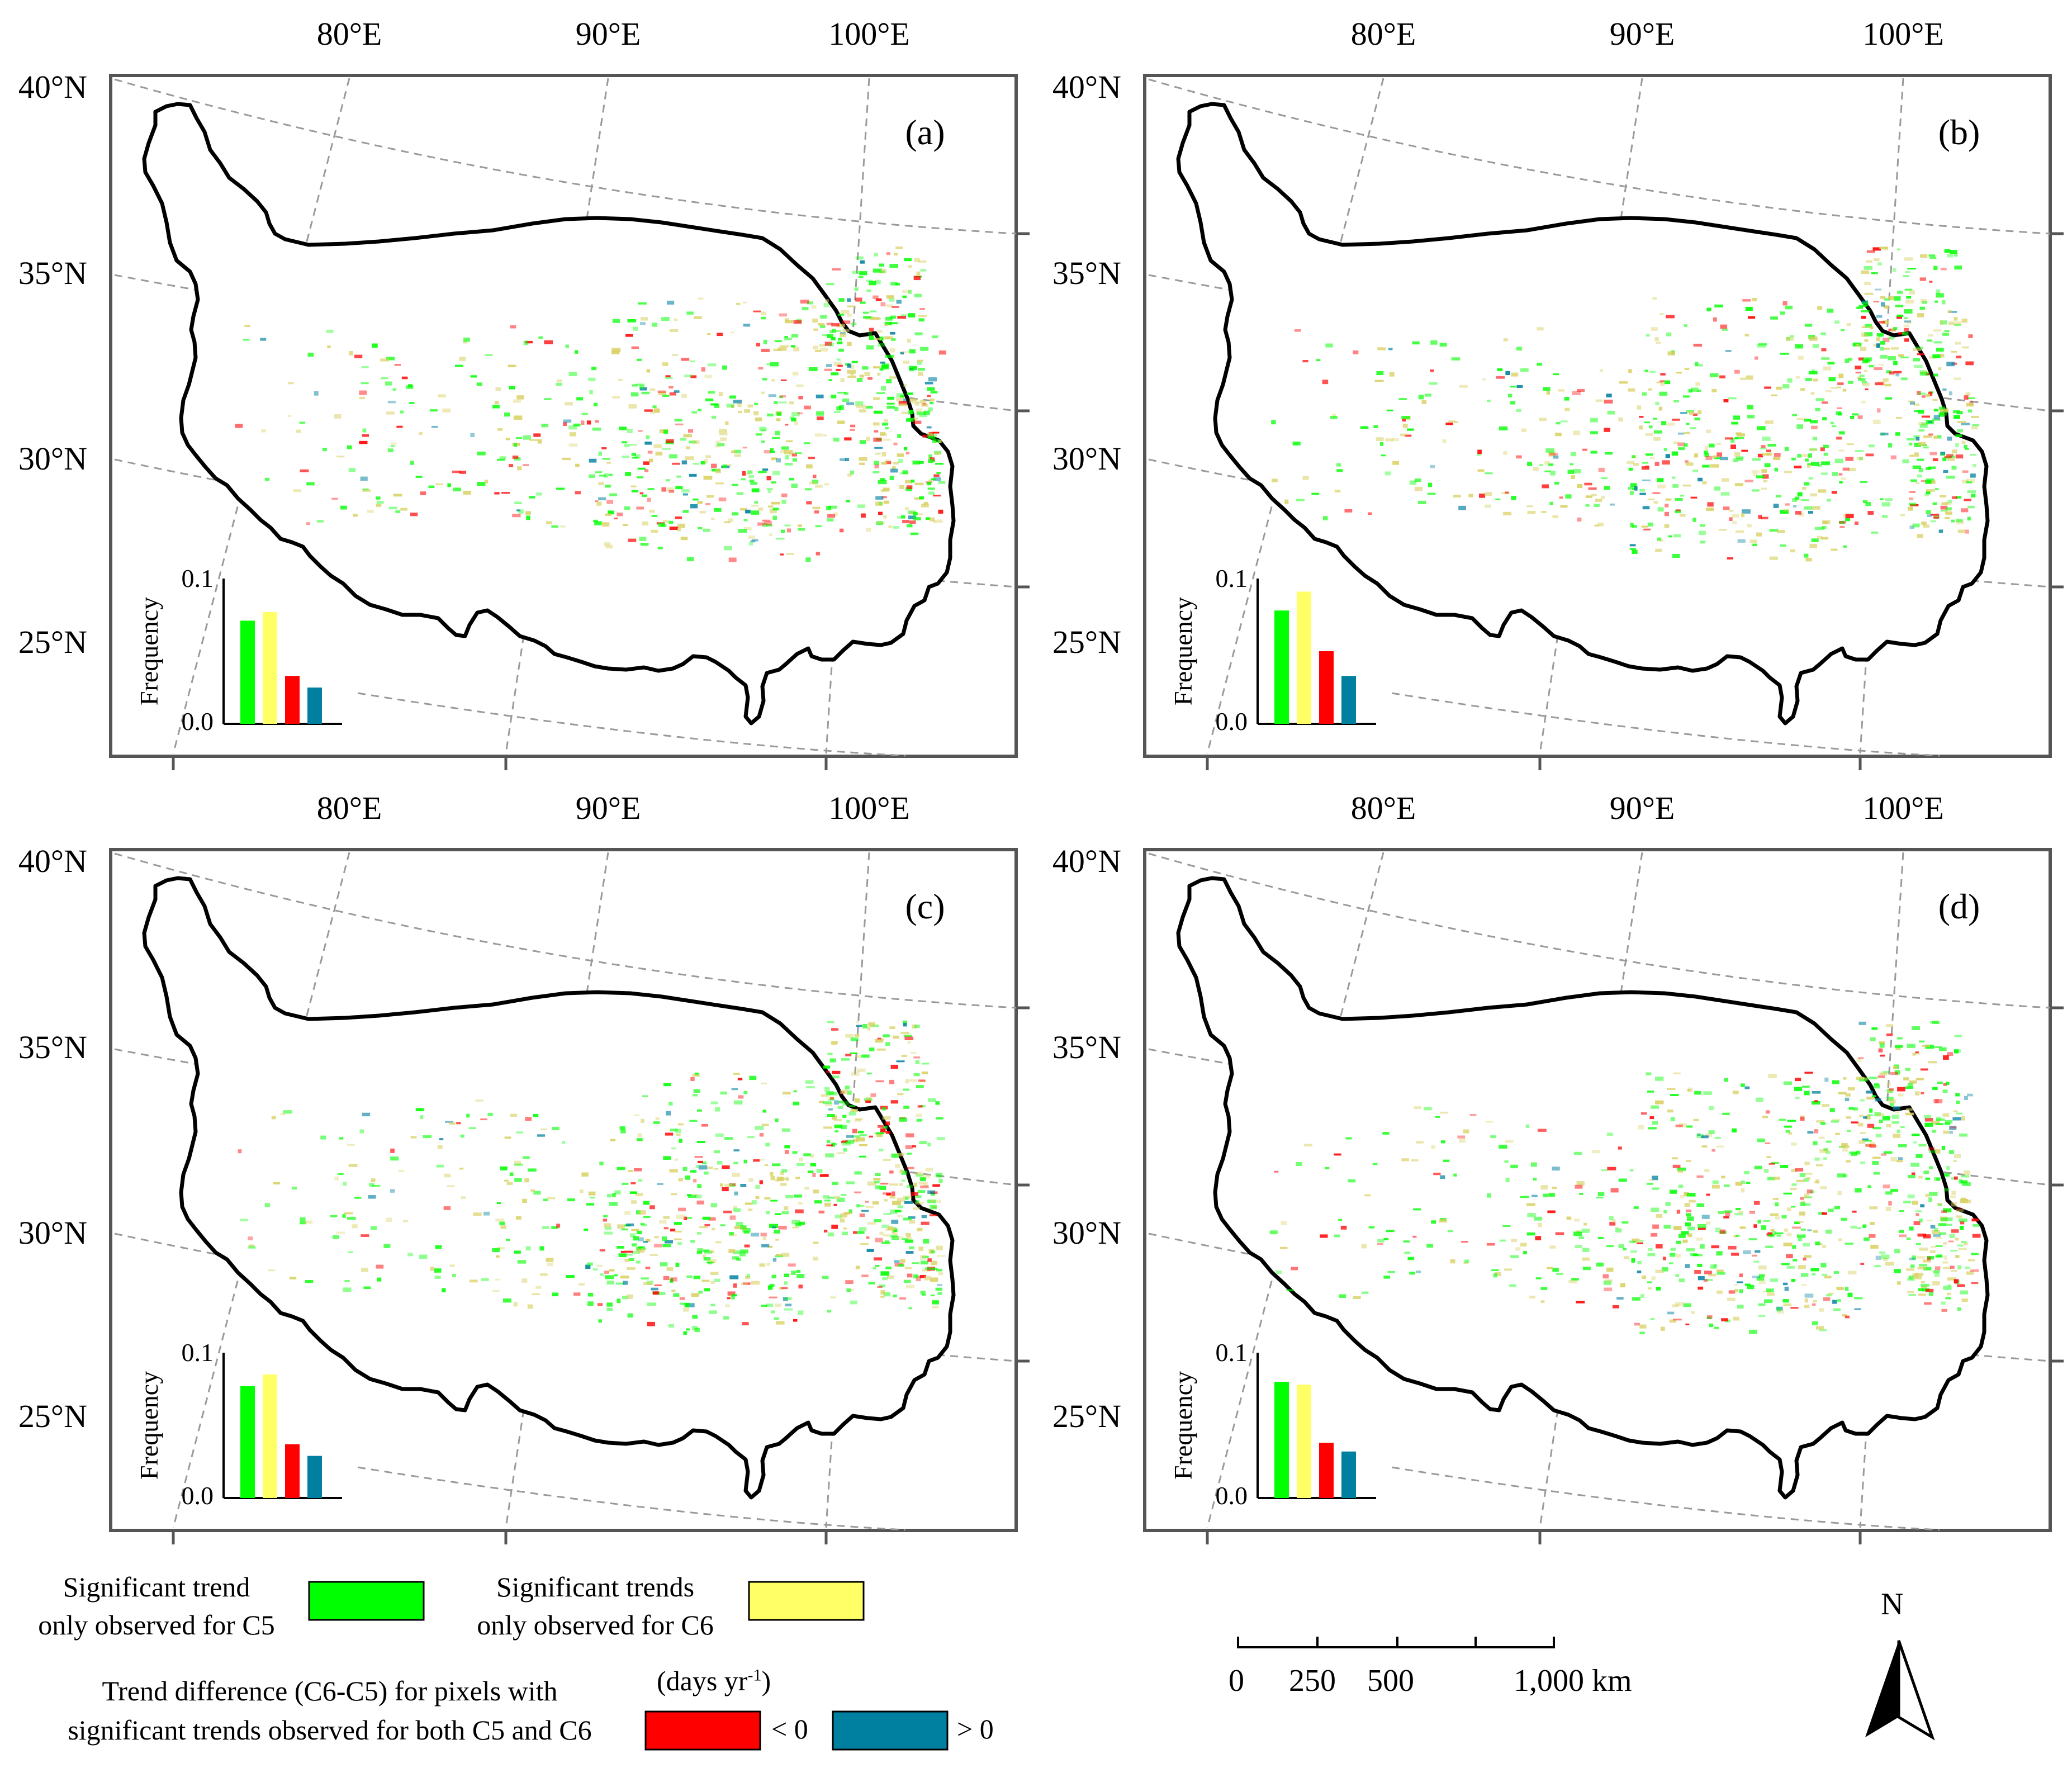  I want to click on bar-c6-only, so click(270, 1436).